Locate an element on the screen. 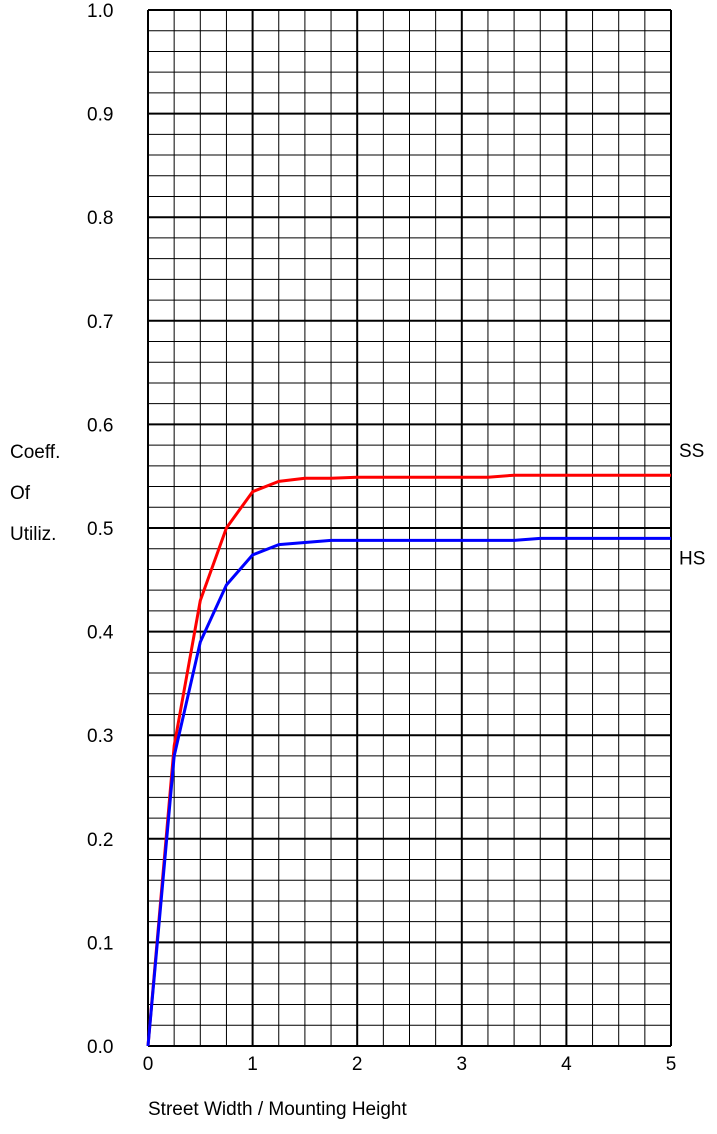 The image size is (717, 1134). y-tick-label: 0.2 is located at coordinates (100, 840).